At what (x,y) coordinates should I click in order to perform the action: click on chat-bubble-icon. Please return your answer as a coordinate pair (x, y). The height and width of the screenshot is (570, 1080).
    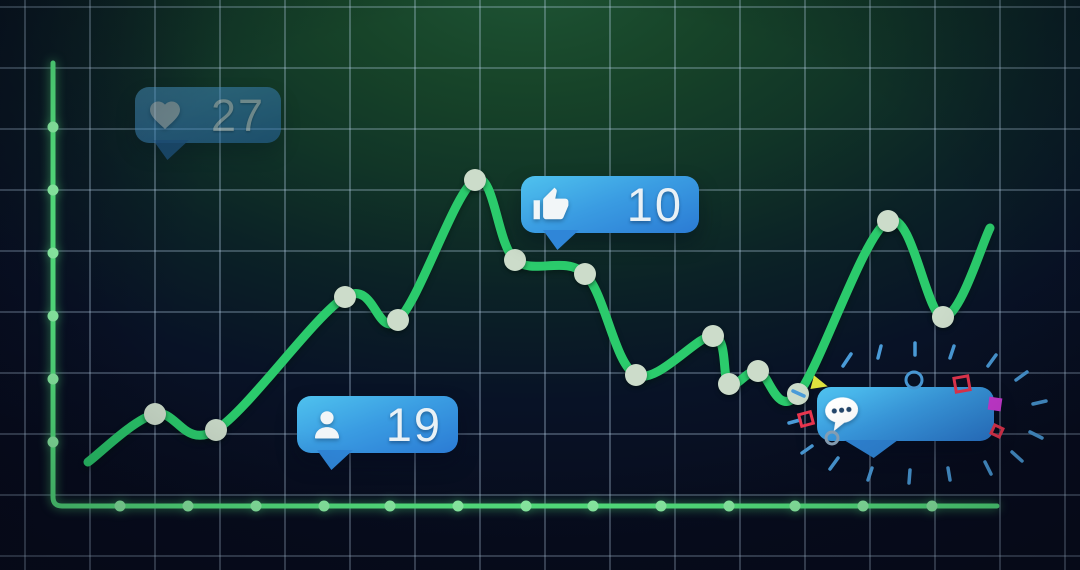
    Looking at the image, I should click on (840, 414).